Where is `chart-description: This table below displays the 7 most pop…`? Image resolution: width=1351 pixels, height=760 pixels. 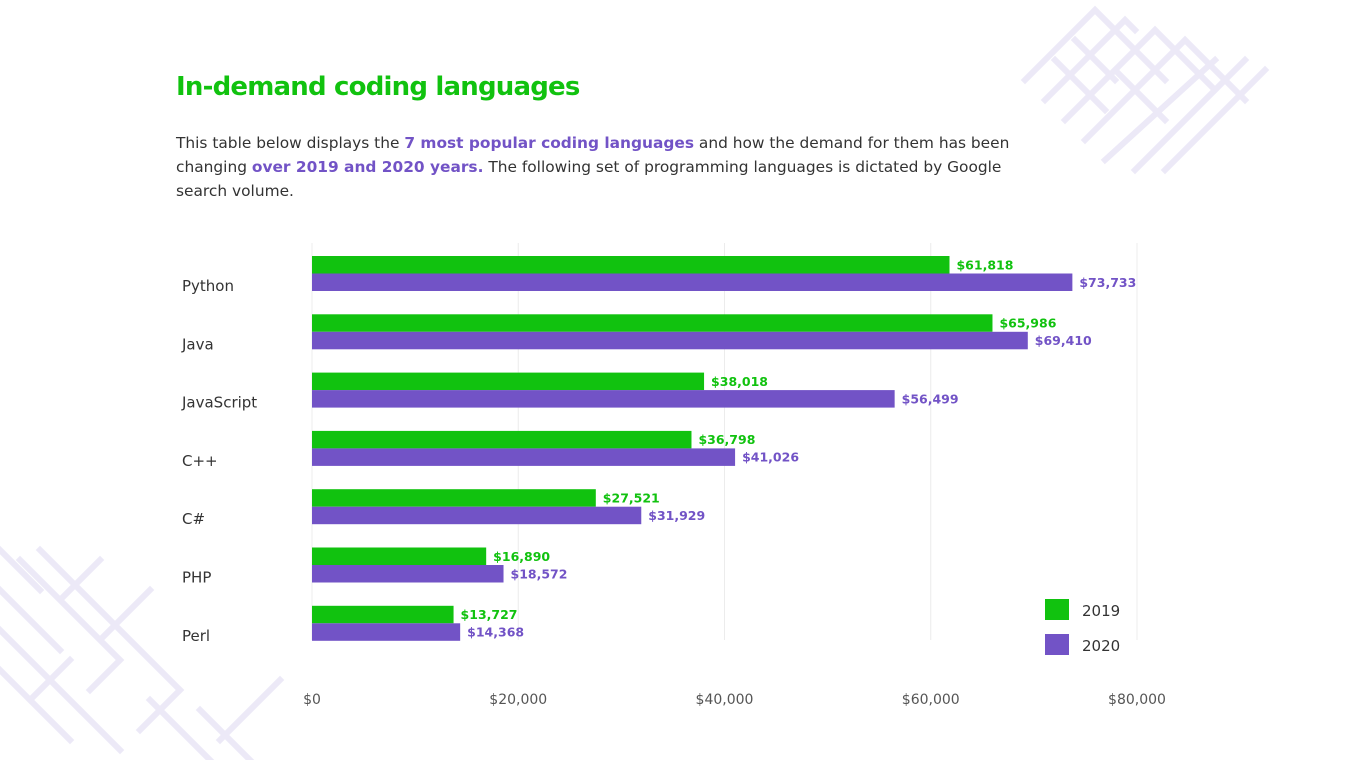
chart-description: This table below displays the 7 most pop… is located at coordinates (596, 167).